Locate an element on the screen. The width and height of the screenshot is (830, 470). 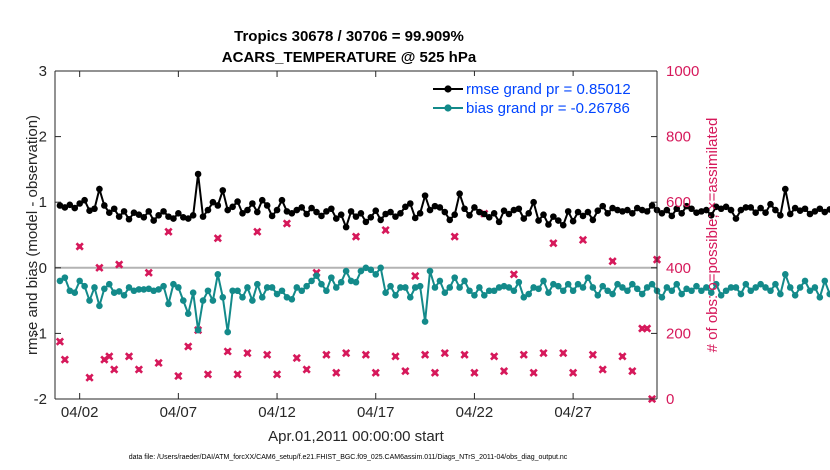
x-axis-label: Apr.01,2011 00:00:00 start is located at coordinates (356, 436).